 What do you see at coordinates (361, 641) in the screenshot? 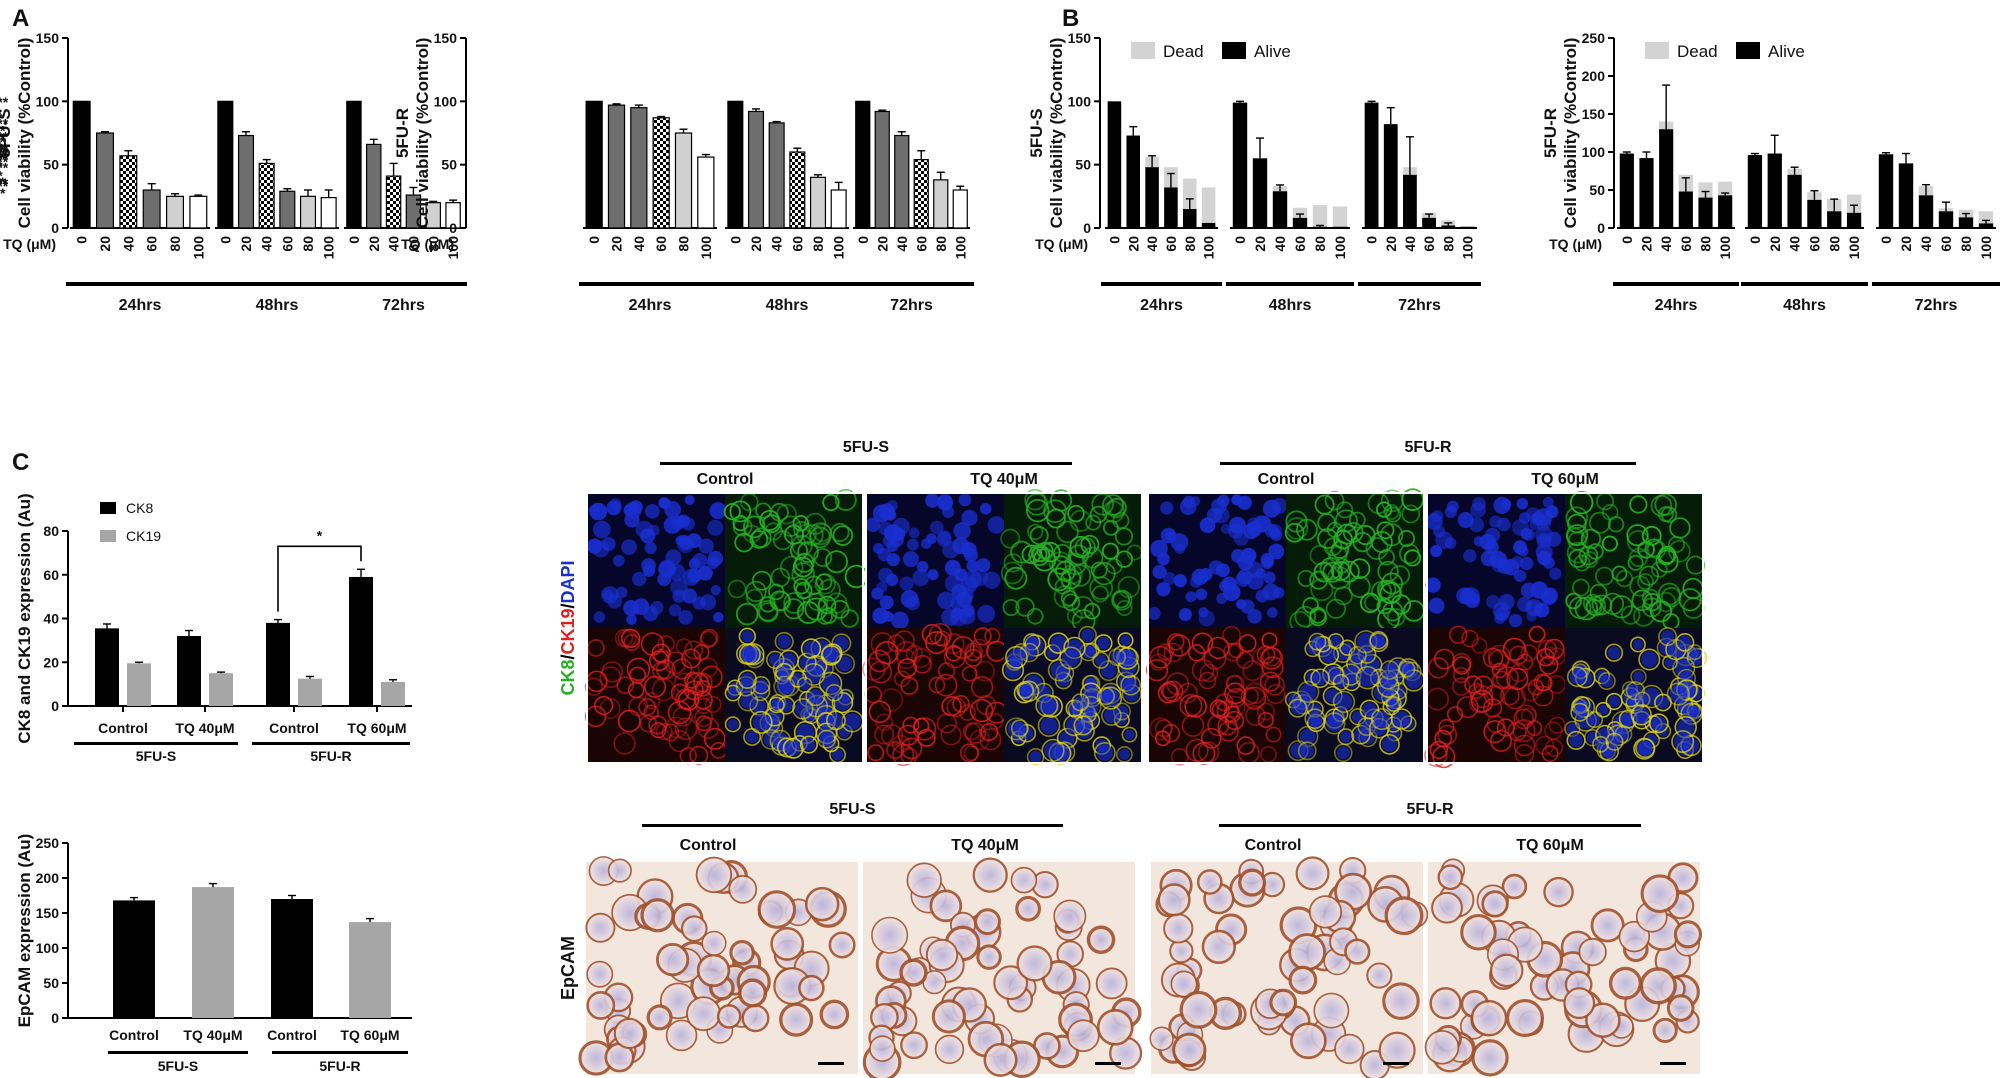
I see `bar-ck8` at bounding box center [361, 641].